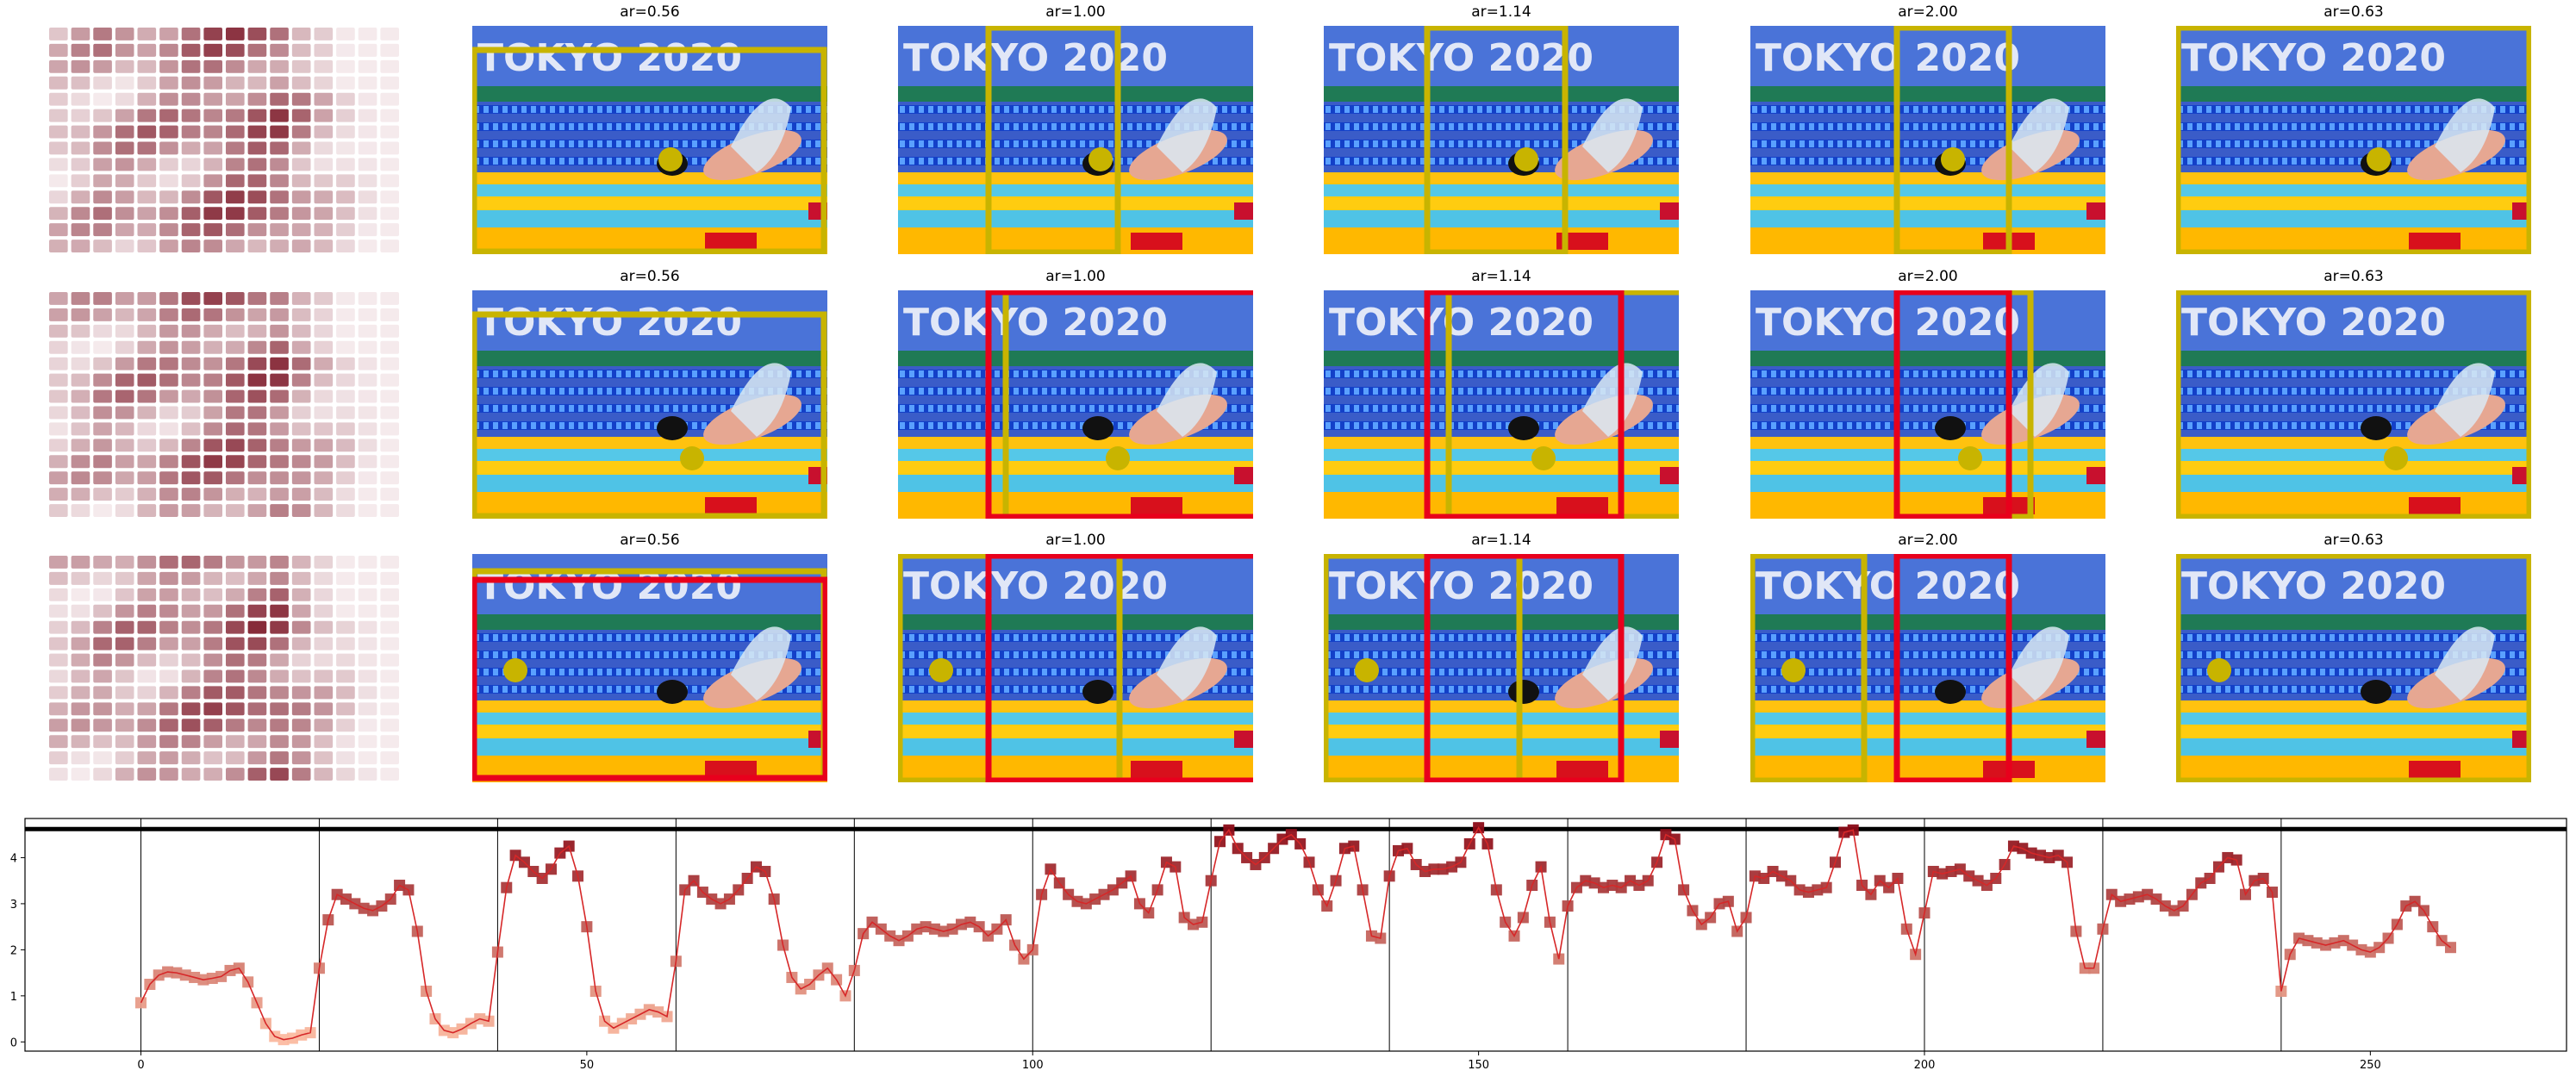  Describe the element at coordinates (1925, 1065) in the screenshot. I see `x-tick-label: 200` at that location.